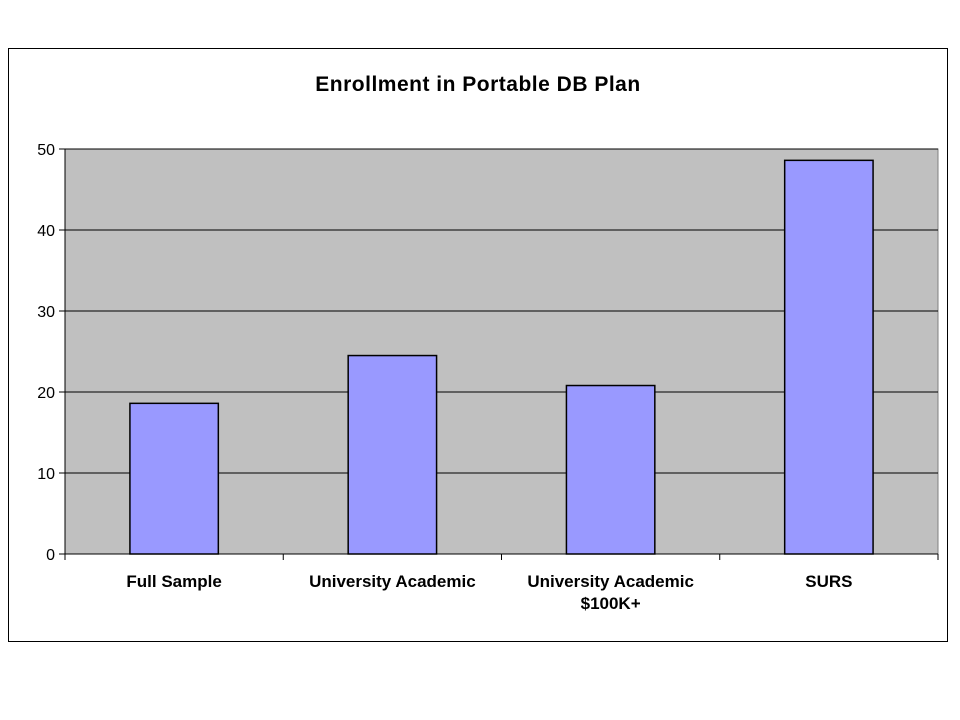  Describe the element at coordinates (46, 393) in the screenshot. I see `y-tick-label: 20` at that location.